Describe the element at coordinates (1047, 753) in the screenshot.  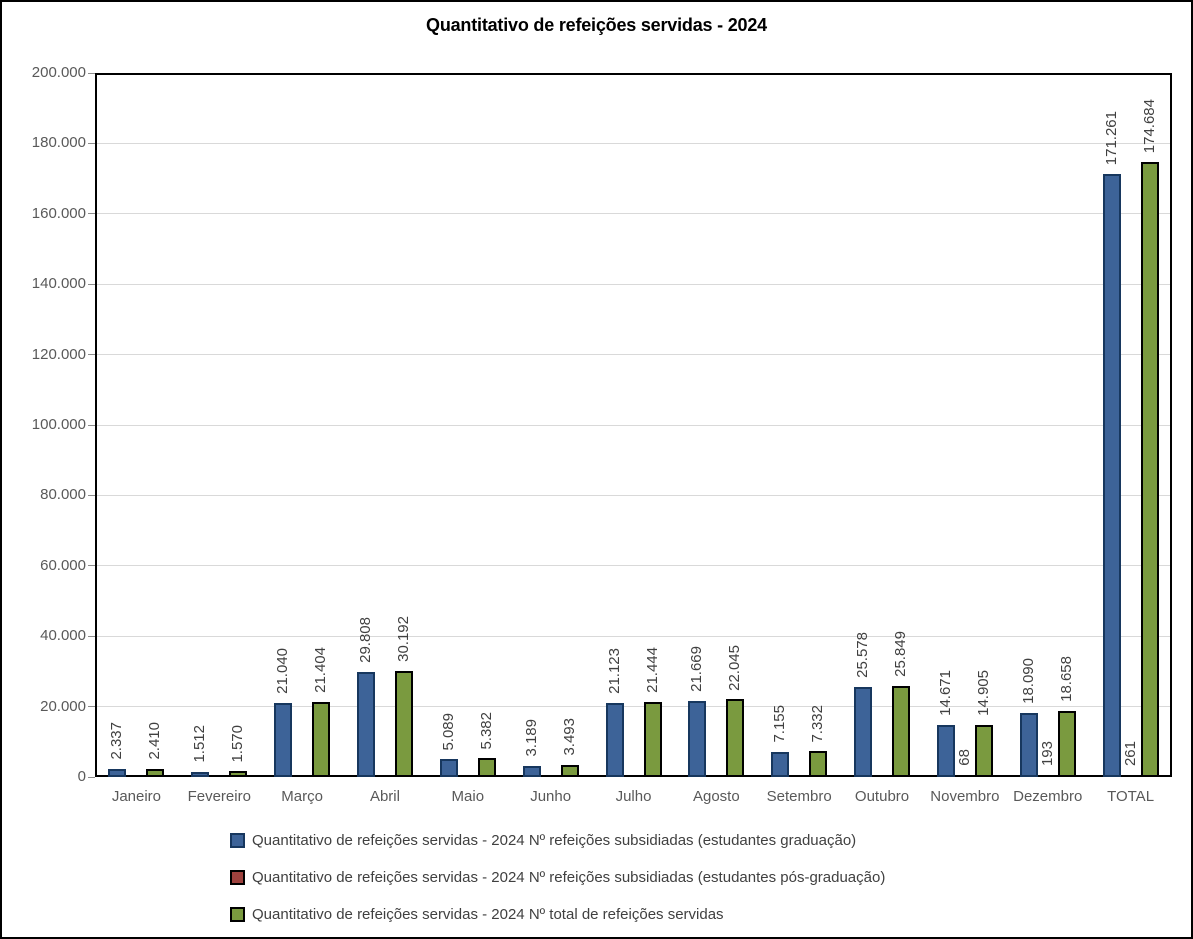
I see `bar-value-label: 193` at that location.